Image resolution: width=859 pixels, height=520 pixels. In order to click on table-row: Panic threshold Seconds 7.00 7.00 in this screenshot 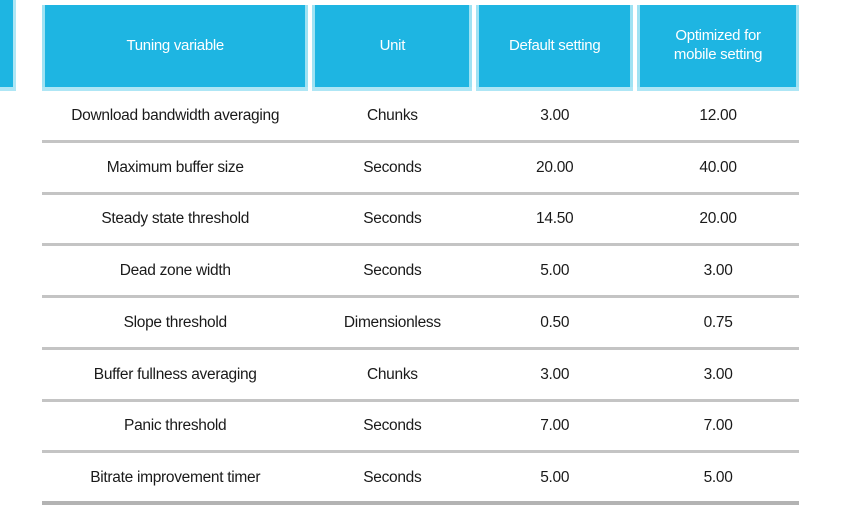, I will do `click(420, 428)`.